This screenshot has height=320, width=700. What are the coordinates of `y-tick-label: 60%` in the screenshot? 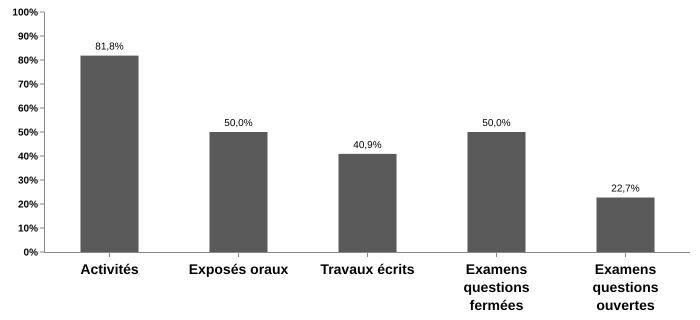 It's located at (28, 109).